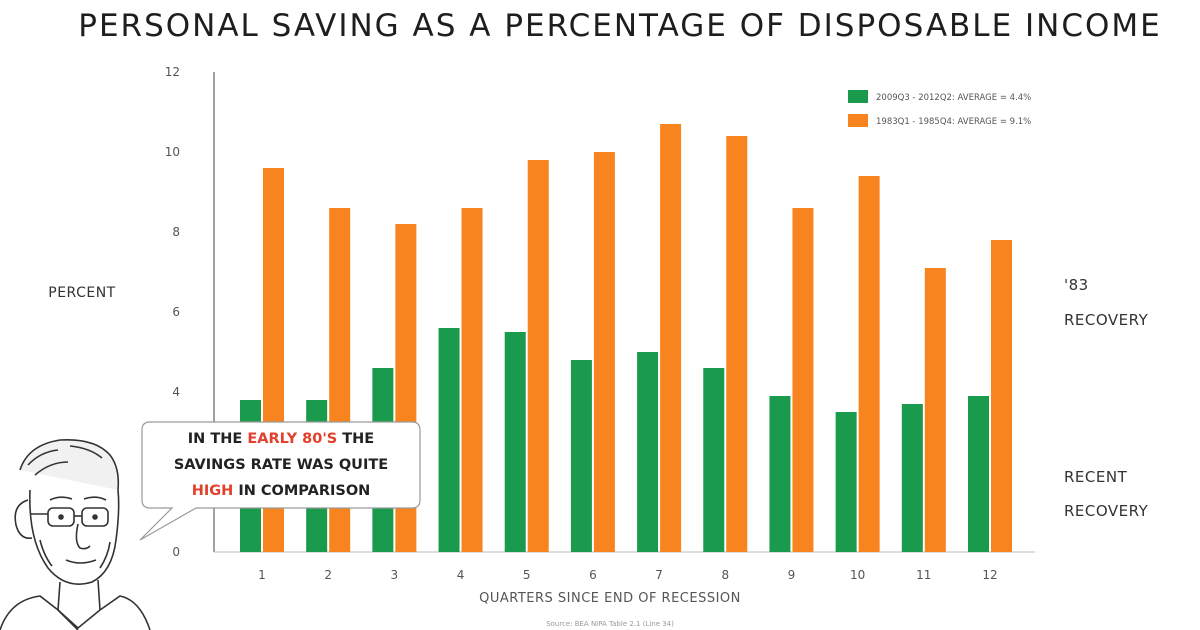 The height and width of the screenshot is (630, 1200). I want to click on y-tick-label: 4, so click(176, 392).